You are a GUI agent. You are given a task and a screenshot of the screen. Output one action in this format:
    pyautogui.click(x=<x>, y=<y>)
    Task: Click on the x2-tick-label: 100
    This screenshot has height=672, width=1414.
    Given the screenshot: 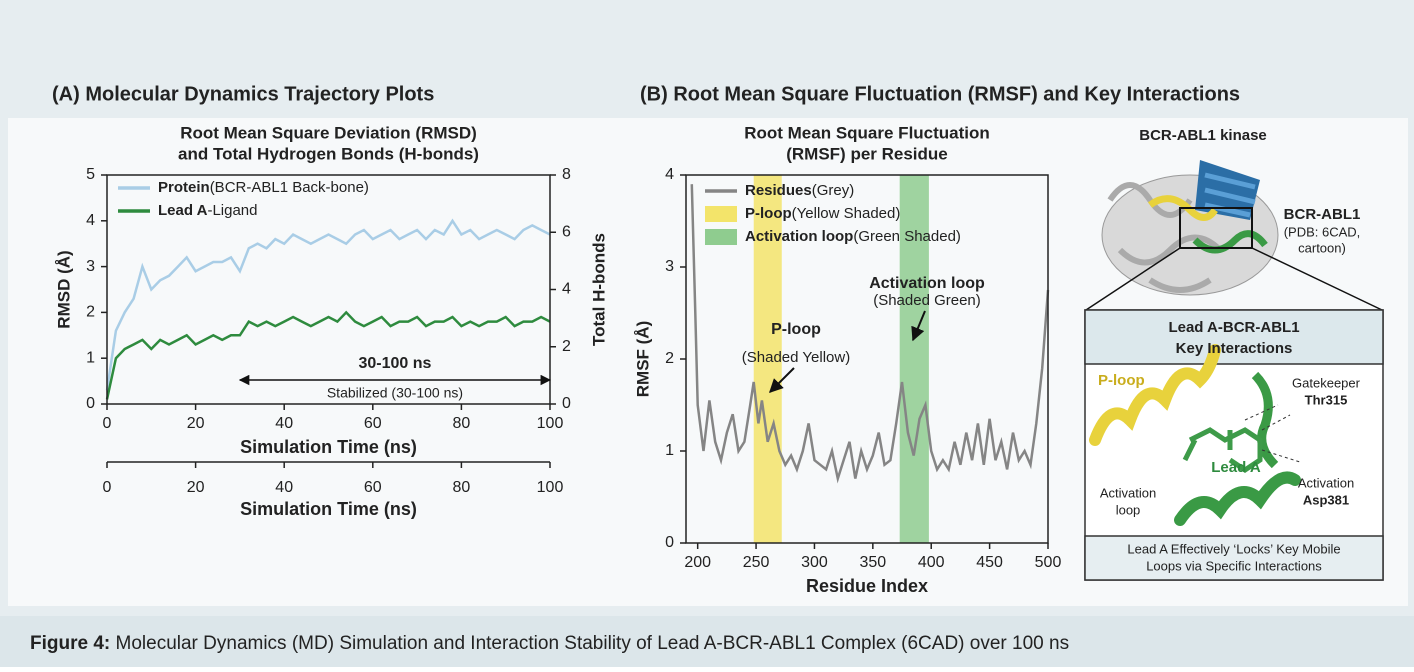 What is the action you would take?
    pyautogui.click(x=550, y=487)
    